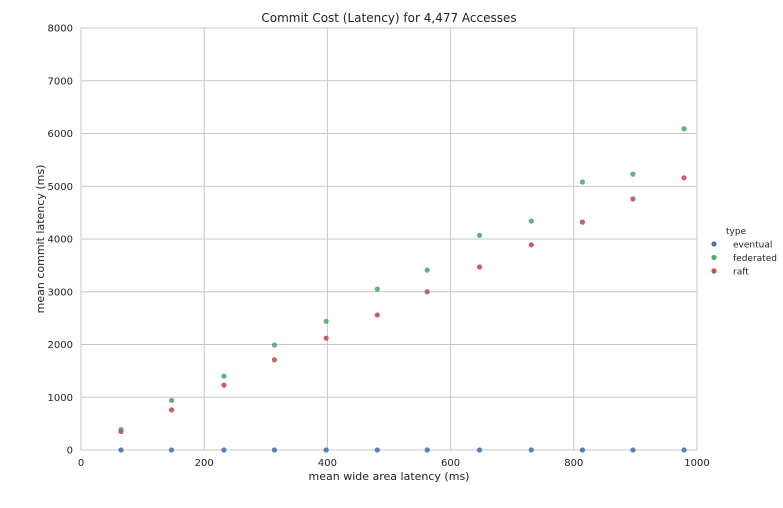 The width and height of the screenshot is (783, 508). What do you see at coordinates (752, 246) in the screenshot?
I see `legend-label-eventual: eventual` at bounding box center [752, 246].